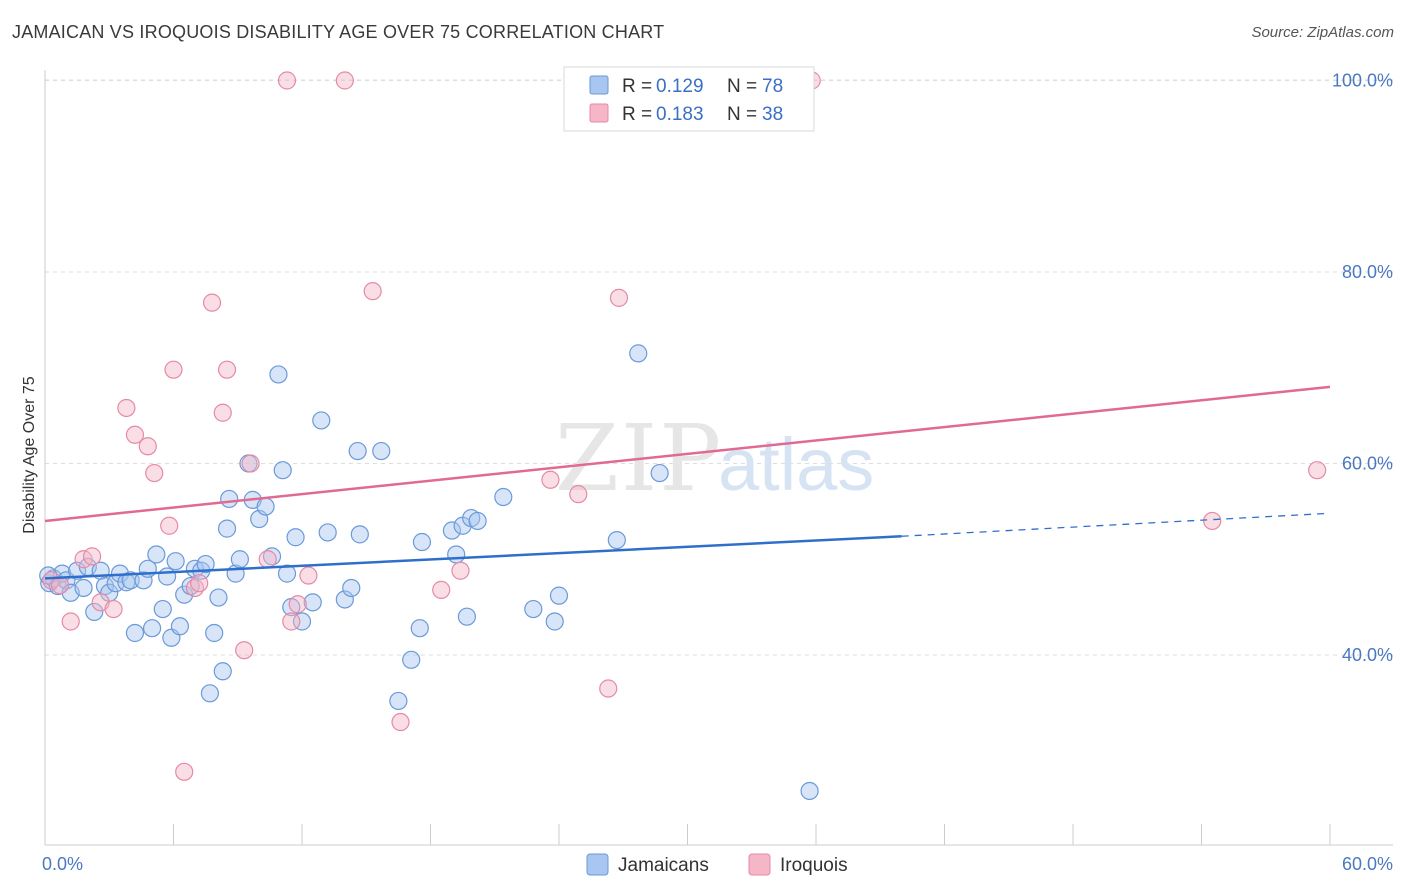 Image resolution: width=1406 pixels, height=892 pixels. Describe the element at coordinates (663, 865) in the screenshot. I see `bottom-legend-jamaicans: Jamaicans` at that location.